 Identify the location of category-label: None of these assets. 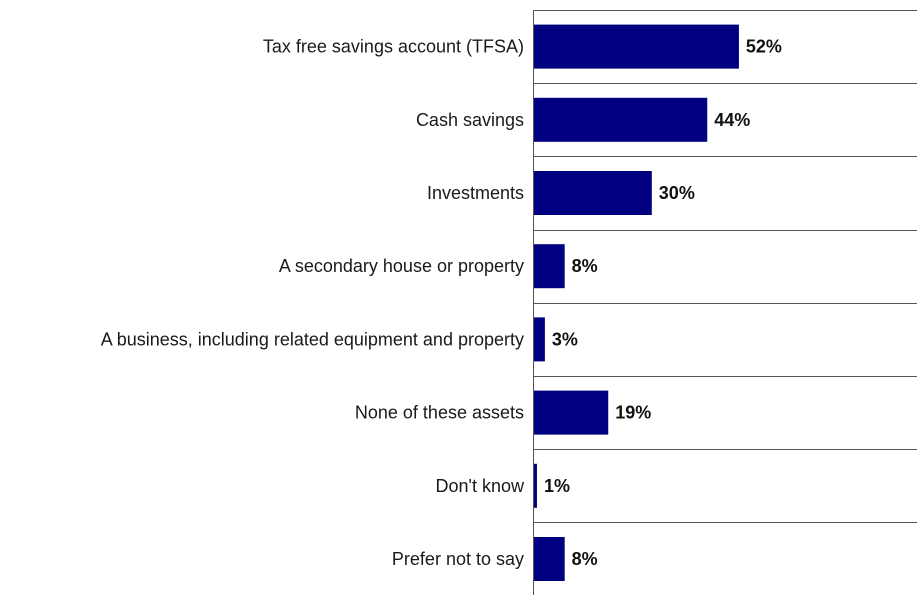
(439, 413).